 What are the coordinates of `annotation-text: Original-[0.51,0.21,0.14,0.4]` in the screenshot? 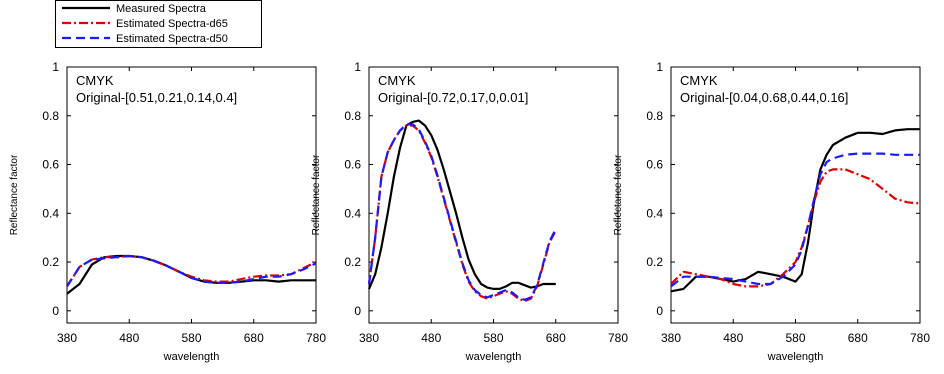 It's located at (156, 97).